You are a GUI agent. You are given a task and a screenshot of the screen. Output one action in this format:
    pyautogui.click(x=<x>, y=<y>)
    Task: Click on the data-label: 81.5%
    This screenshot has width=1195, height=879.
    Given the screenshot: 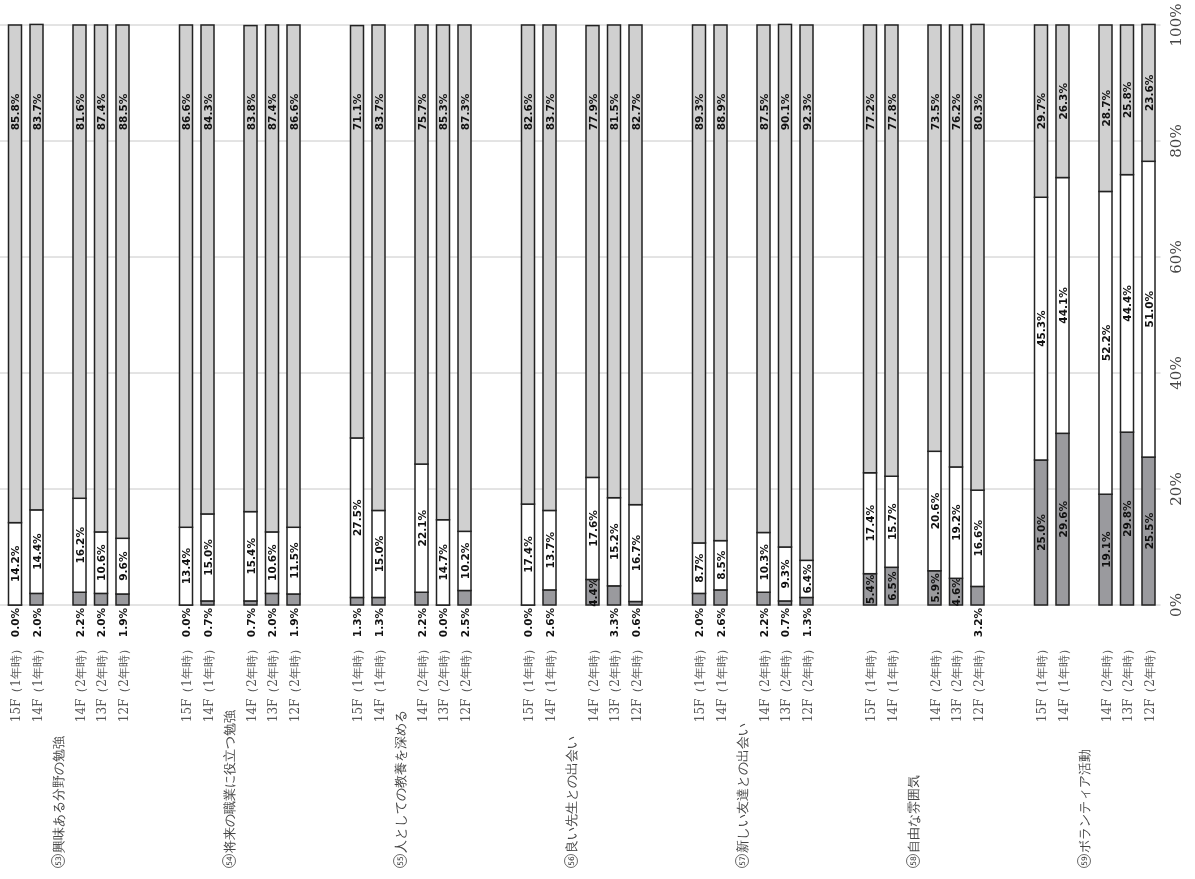 What is the action you would take?
    pyautogui.click(x=614, y=112)
    